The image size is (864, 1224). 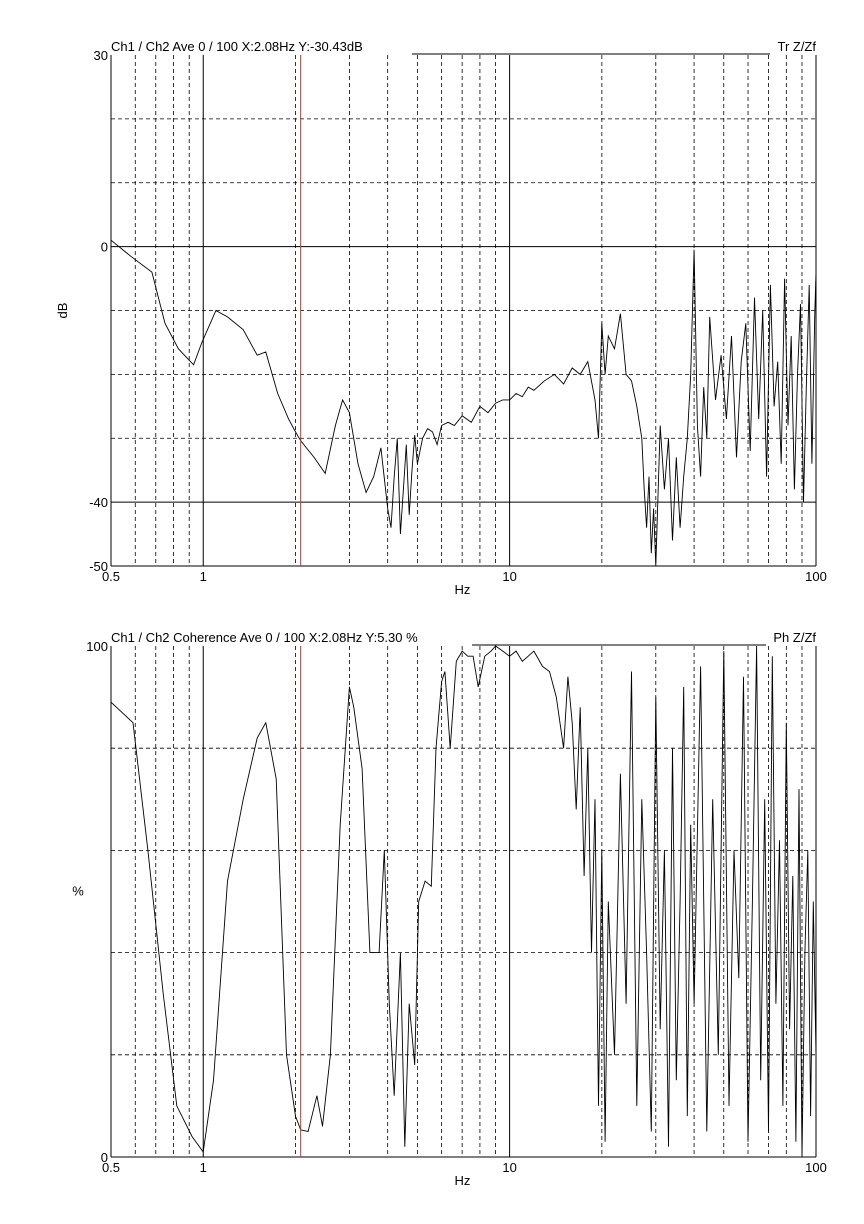 What do you see at coordinates (62, 311) in the screenshot?
I see `y-axis-label: dB` at bounding box center [62, 311].